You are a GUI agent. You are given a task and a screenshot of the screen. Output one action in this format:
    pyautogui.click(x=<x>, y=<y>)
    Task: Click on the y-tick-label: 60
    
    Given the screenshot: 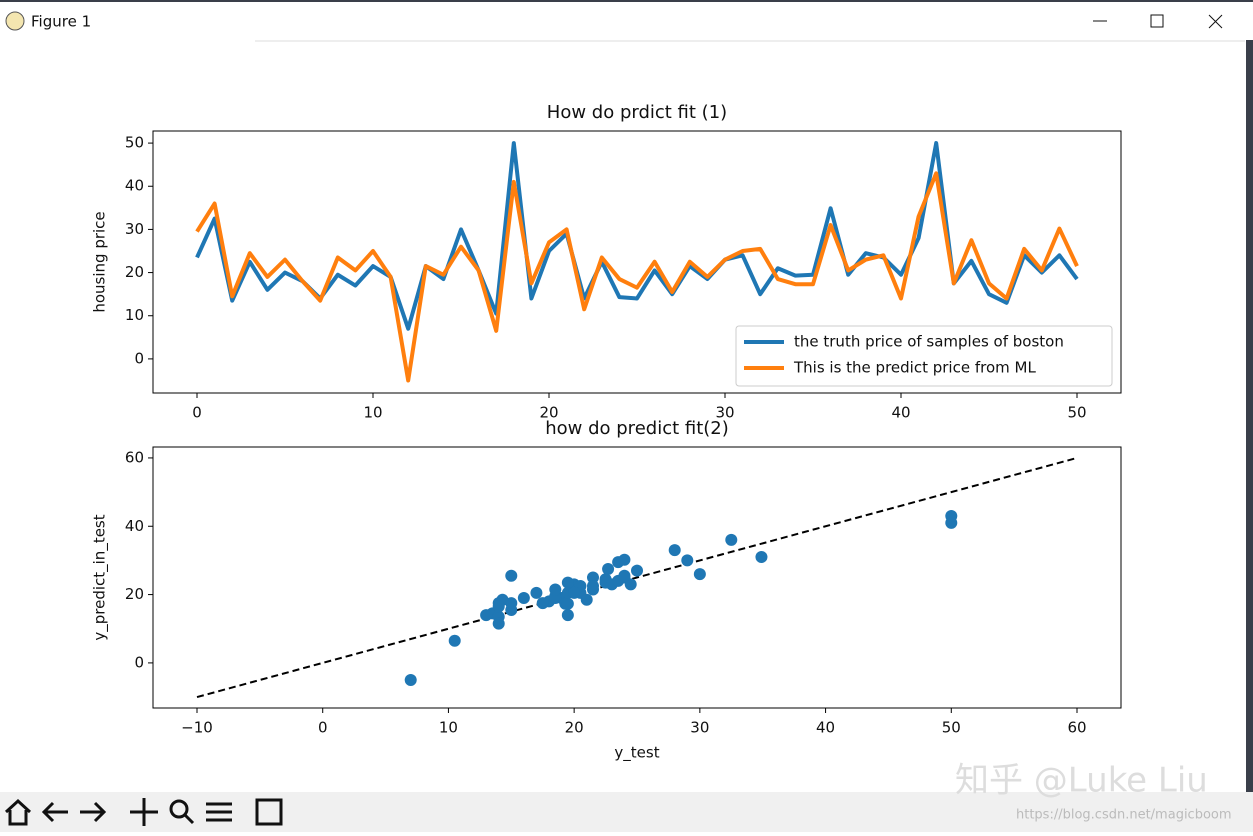 What is the action you would take?
    pyautogui.click(x=134, y=457)
    